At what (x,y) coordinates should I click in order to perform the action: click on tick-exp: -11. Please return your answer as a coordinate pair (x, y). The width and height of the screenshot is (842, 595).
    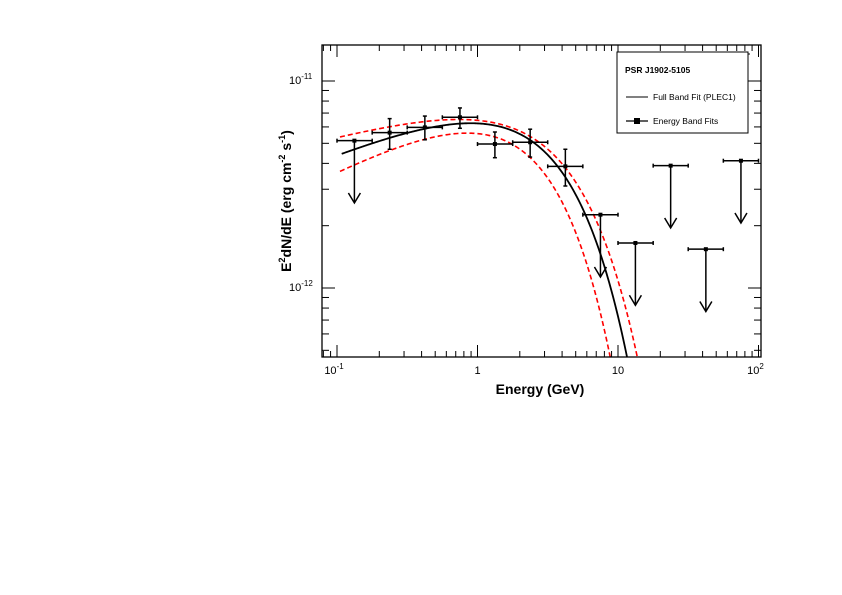
    Looking at the image, I should click on (307, 76).